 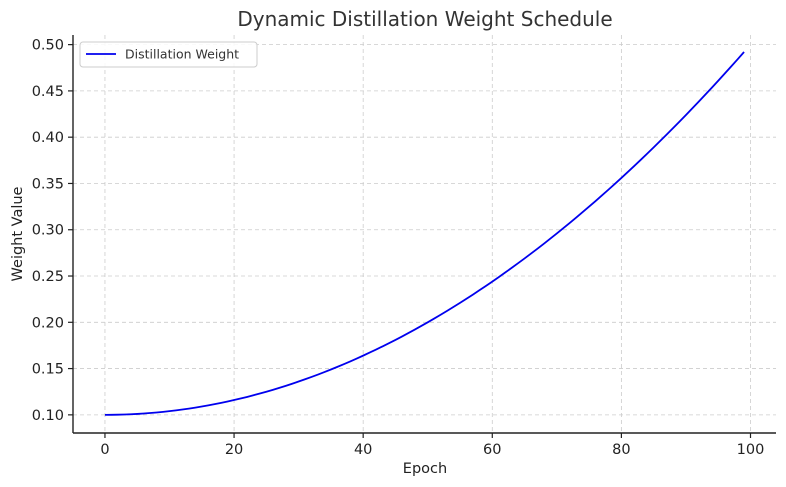 What do you see at coordinates (48, 92) in the screenshot?
I see `y-tick-label: 0.45` at bounding box center [48, 92].